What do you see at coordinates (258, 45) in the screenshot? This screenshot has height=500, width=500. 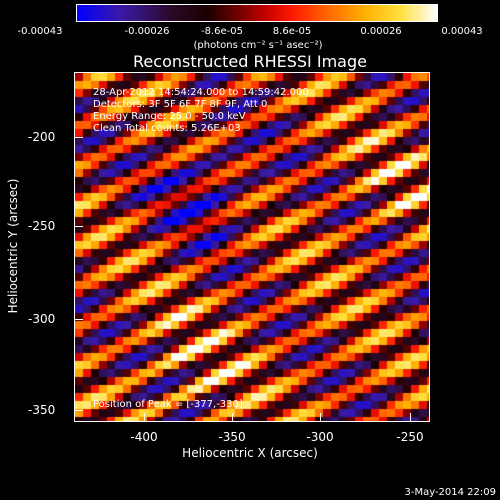 I see `colorbar-units: (photons cm⁻² s⁻¹ asec⁻²)` at bounding box center [258, 45].